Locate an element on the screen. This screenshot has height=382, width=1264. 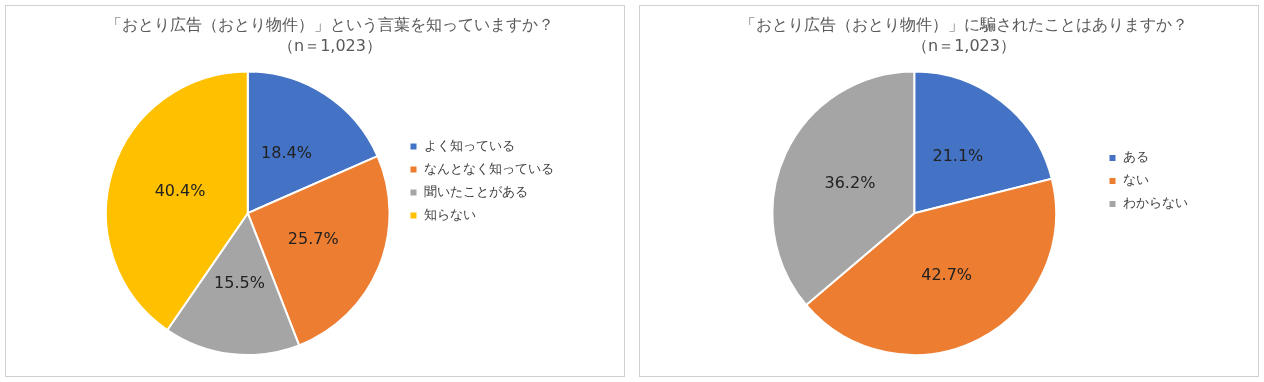
legend-label: ない is located at coordinates (1136, 180).